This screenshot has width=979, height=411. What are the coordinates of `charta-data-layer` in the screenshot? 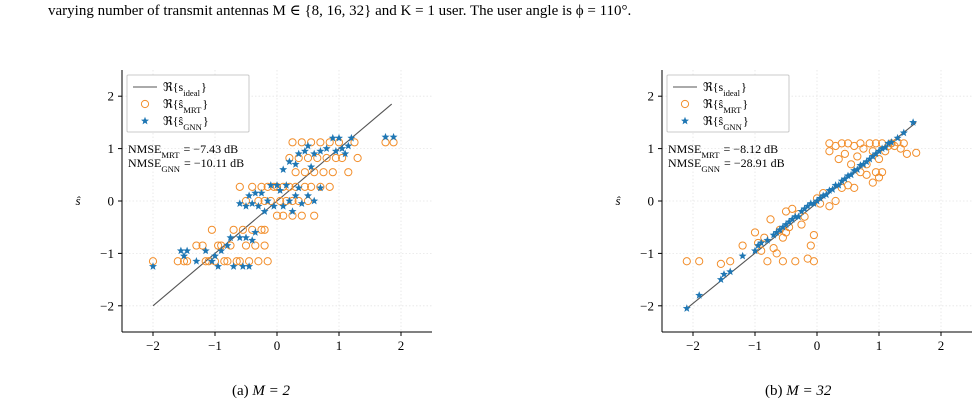 It's located at (273, 205).